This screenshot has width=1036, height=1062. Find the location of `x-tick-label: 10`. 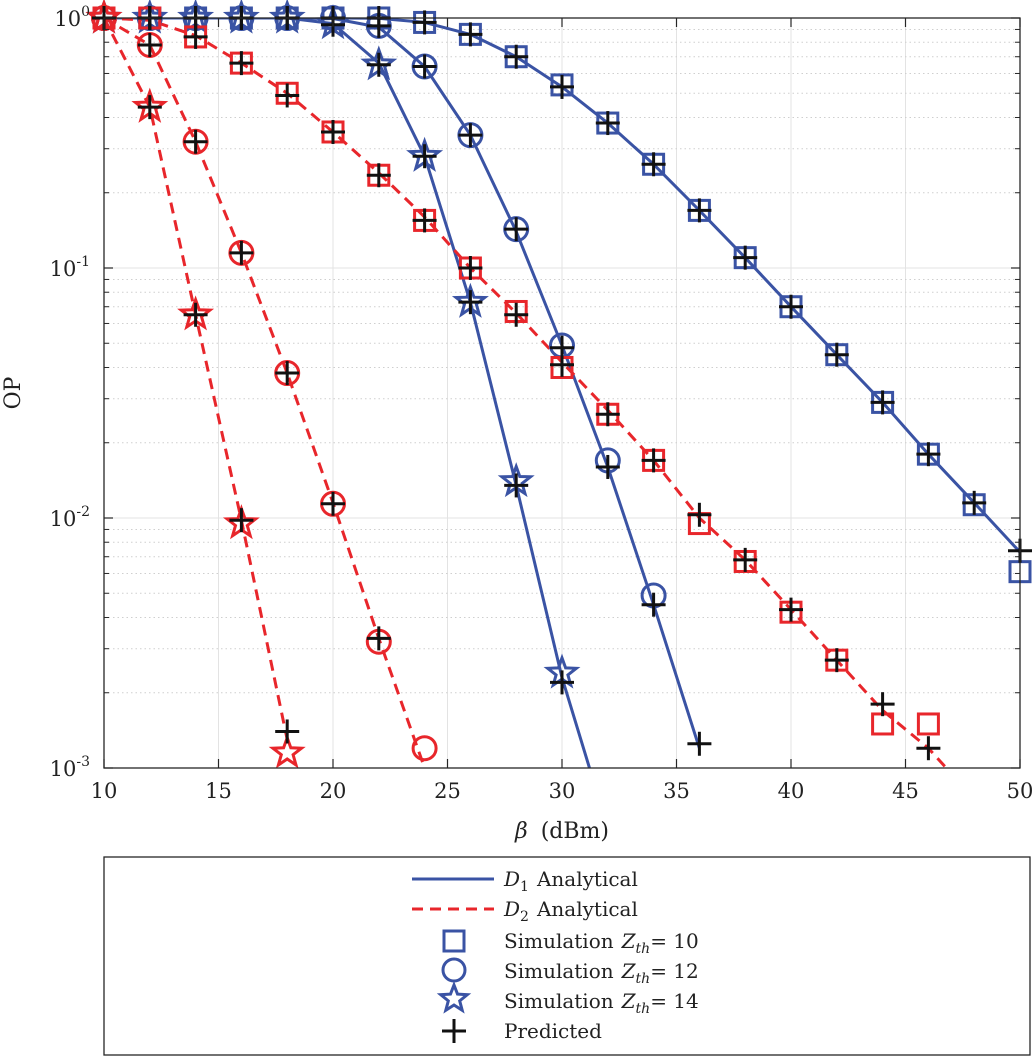

x-tick-label: 10 is located at coordinates (104, 791).